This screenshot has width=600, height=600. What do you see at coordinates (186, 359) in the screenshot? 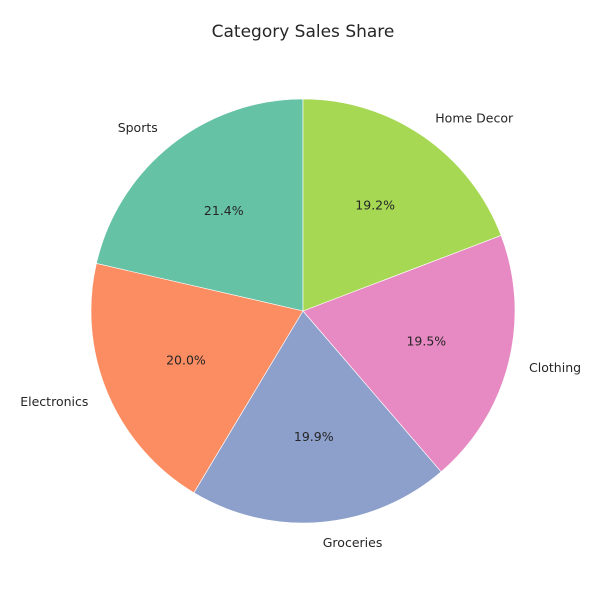
I see `slice-percent-electronics: 20.0%` at bounding box center [186, 359].